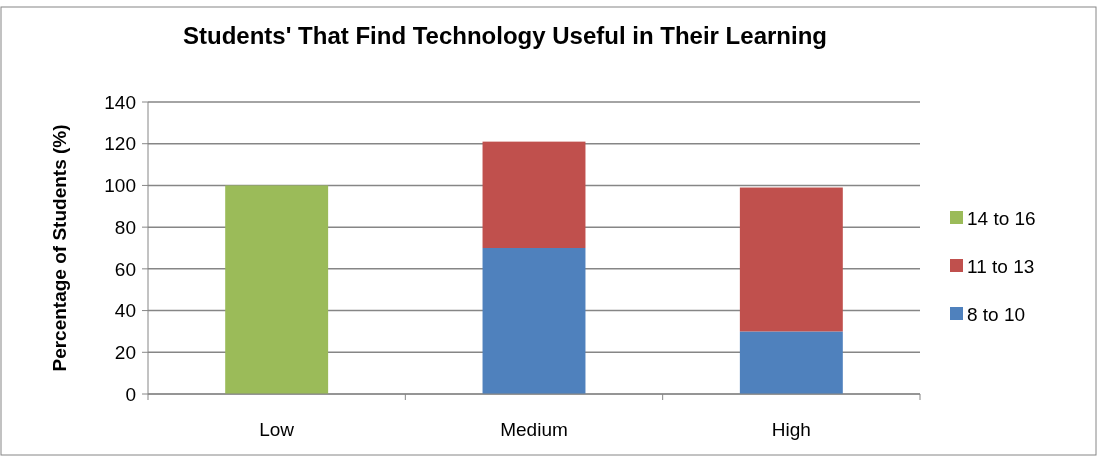 Image resolution: width=1098 pixels, height=456 pixels. Describe the element at coordinates (277, 429) in the screenshot. I see `x-tick-label: Low` at that location.